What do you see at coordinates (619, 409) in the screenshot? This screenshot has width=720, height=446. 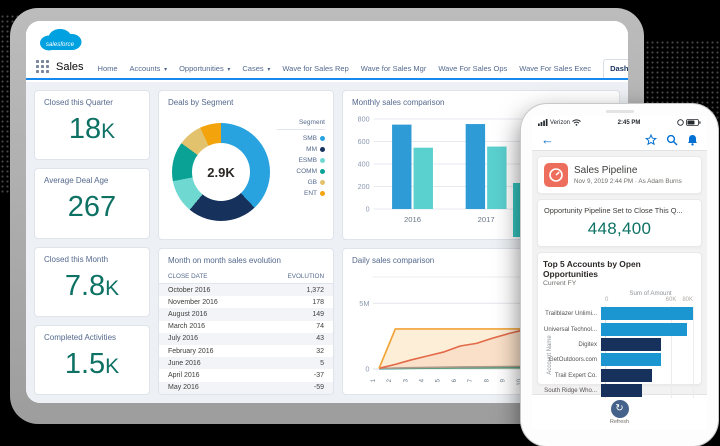 I see `refresh-button: ↻` at bounding box center [619, 409].